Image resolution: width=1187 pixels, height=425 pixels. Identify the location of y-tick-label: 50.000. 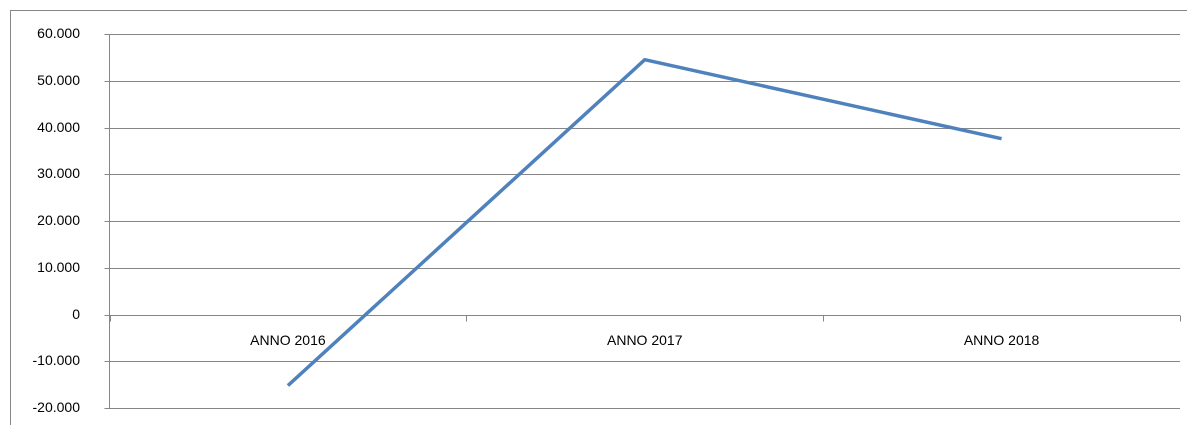
(58, 80).